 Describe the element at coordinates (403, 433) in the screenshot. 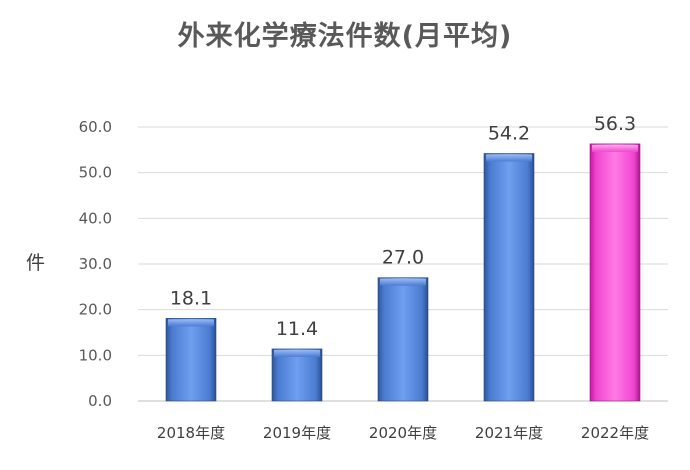

I see `x-tick-label: 2020年度` at that location.